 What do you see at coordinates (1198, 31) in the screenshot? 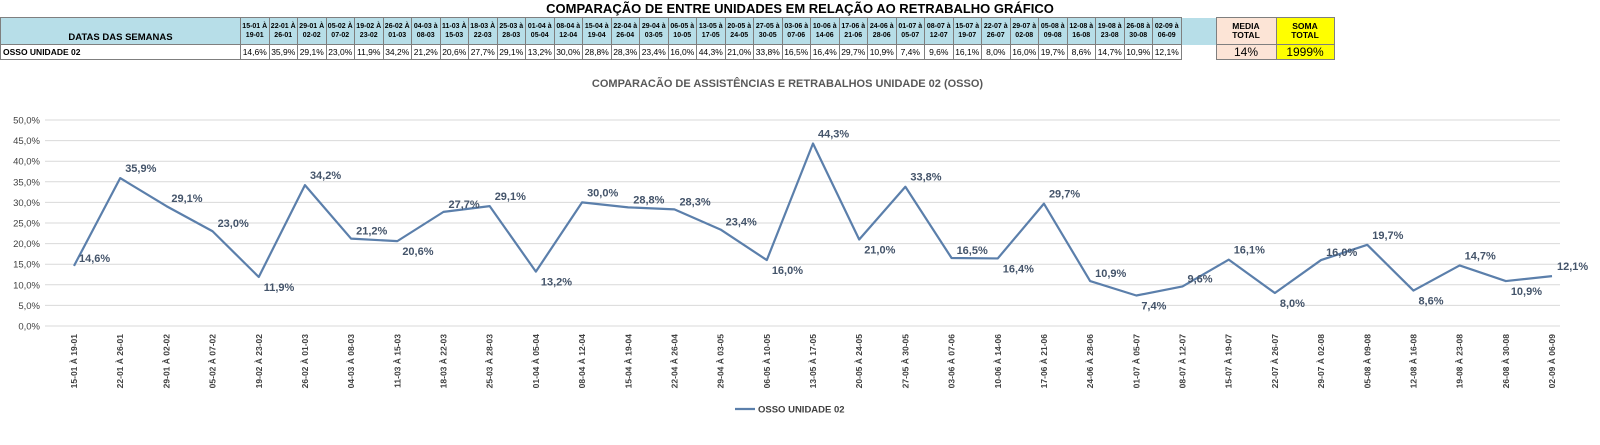
I see `spacer-cell` at bounding box center [1198, 31].